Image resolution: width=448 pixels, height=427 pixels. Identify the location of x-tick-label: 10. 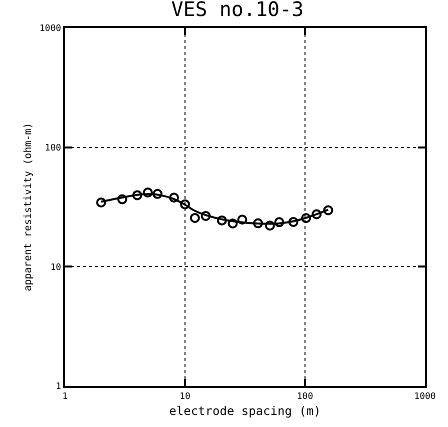
(185, 397).